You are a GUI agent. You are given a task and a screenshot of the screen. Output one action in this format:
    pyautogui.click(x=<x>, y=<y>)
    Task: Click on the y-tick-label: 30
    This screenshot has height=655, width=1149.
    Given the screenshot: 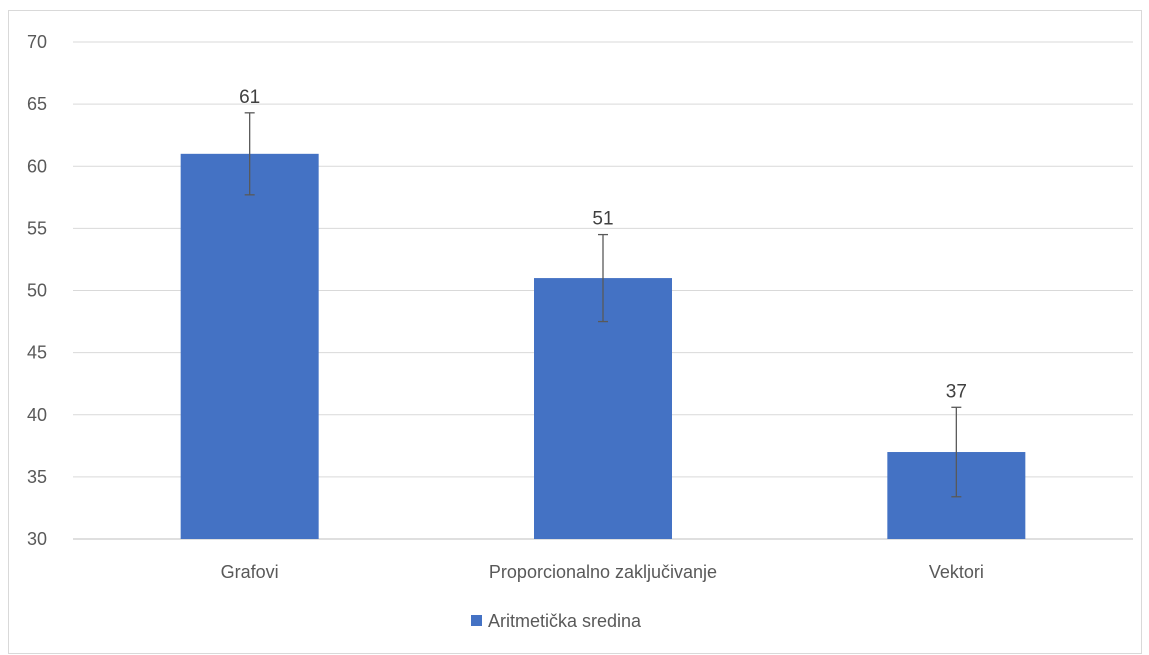 What is the action you would take?
    pyautogui.click(x=37, y=539)
    